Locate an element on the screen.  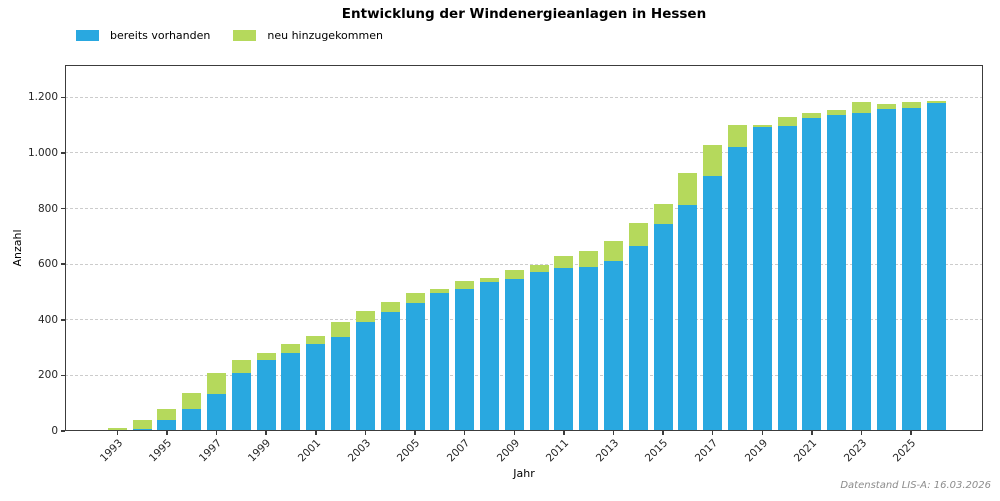
legend-swatch-bereits-vorhanden is located at coordinates (87, 35).